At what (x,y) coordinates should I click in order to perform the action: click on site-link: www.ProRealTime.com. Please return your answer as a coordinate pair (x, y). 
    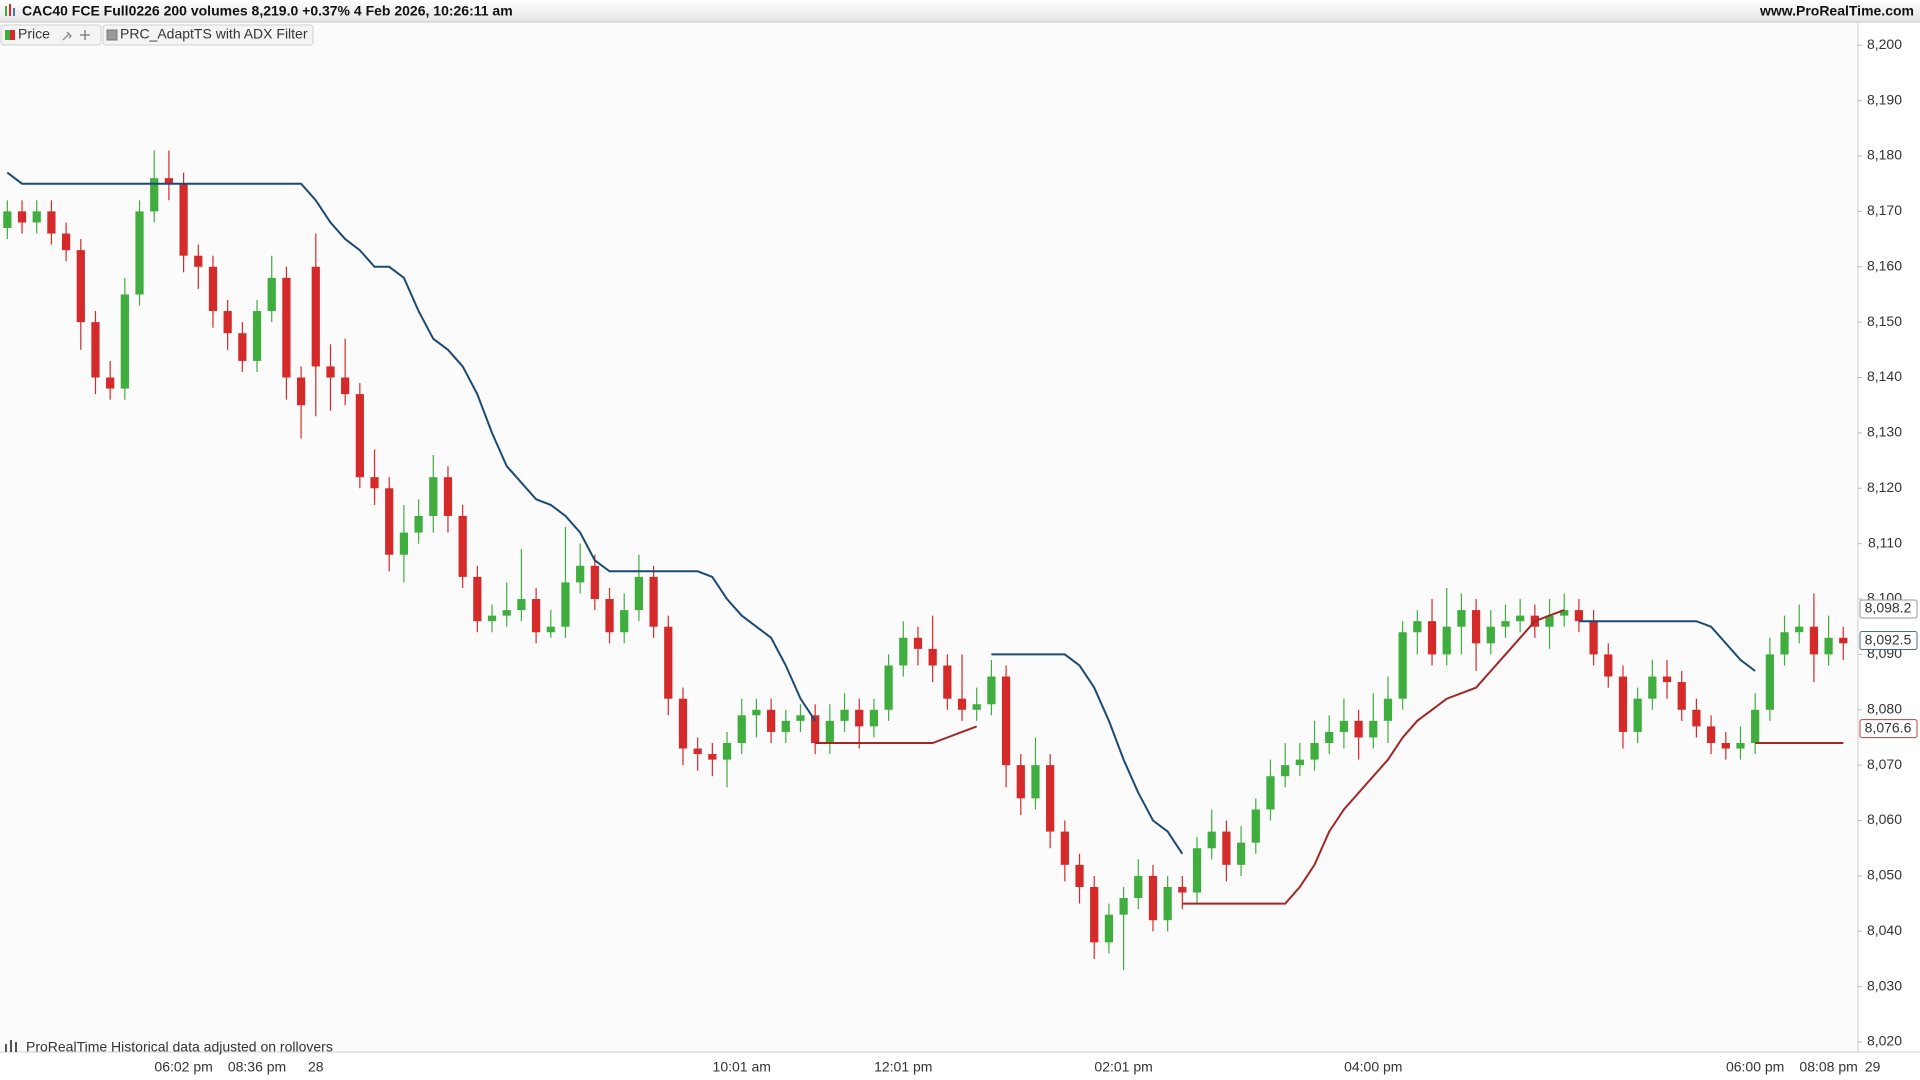
    Looking at the image, I should click on (1836, 11).